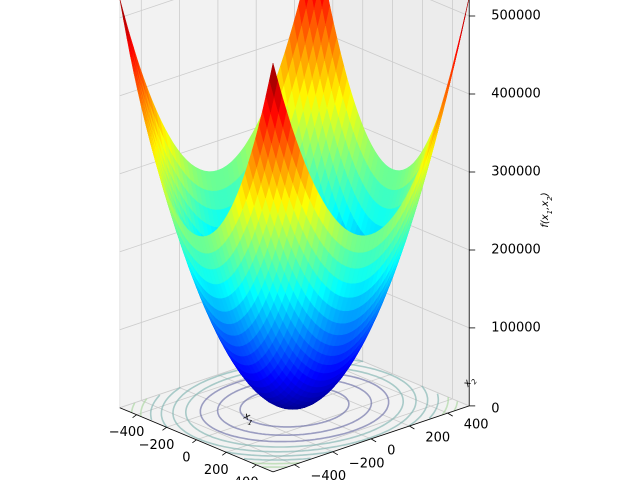 The width and height of the screenshot is (640, 480). I want to click on label-part: x, so click(246, 416).